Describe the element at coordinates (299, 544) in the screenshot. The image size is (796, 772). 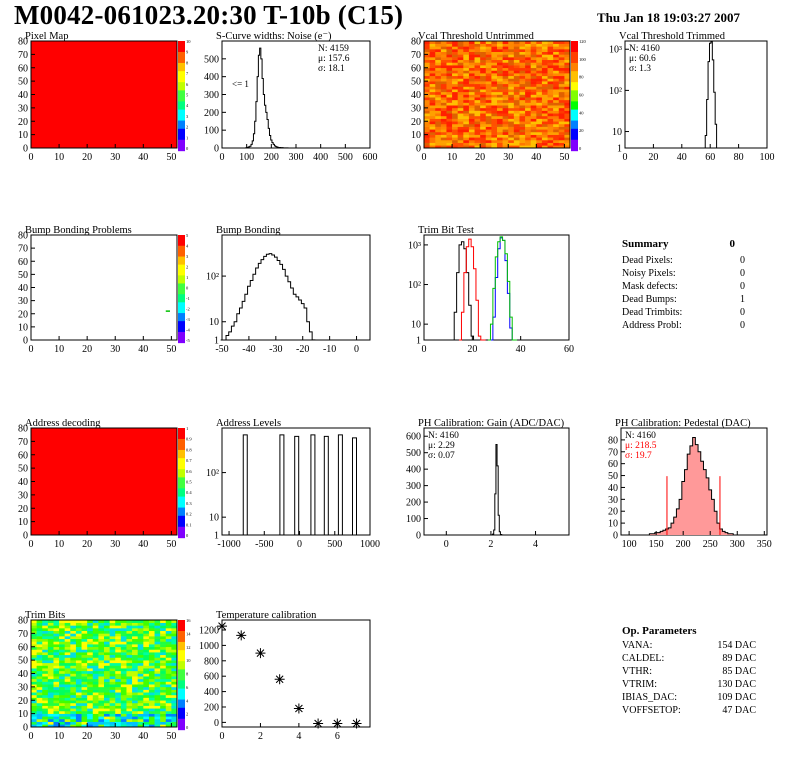
I see `x-tick-label: 0` at that location.